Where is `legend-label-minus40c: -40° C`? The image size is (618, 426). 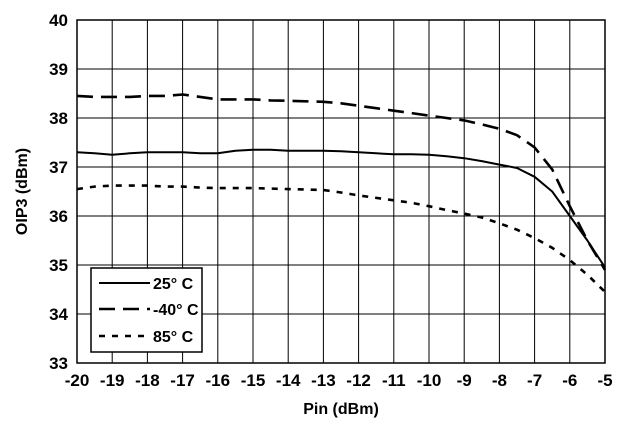
legend-label-minus40c: -40° C is located at coordinates (176, 310).